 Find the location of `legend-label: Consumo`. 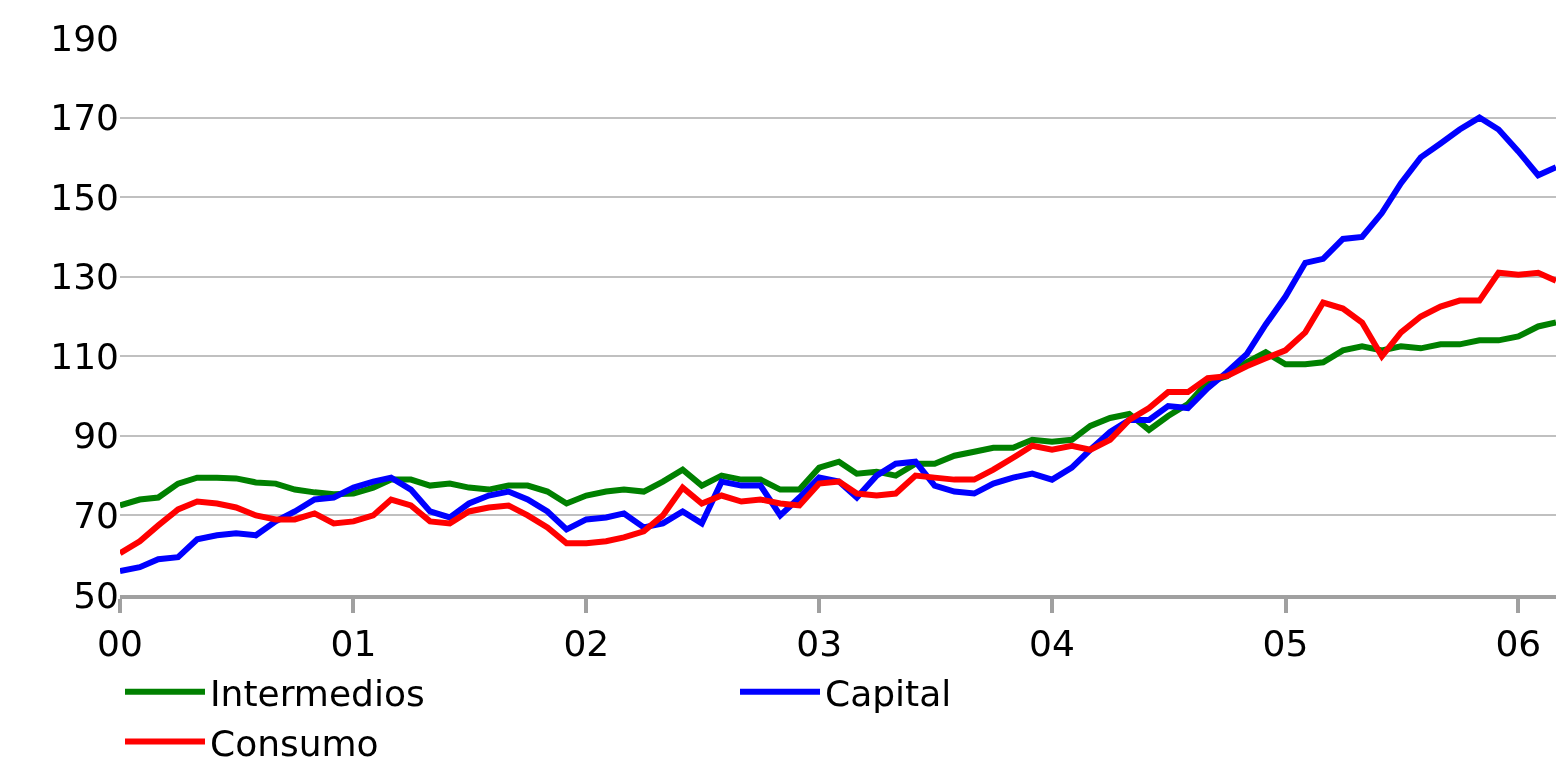

legend-label: Consumo is located at coordinates (294, 743).